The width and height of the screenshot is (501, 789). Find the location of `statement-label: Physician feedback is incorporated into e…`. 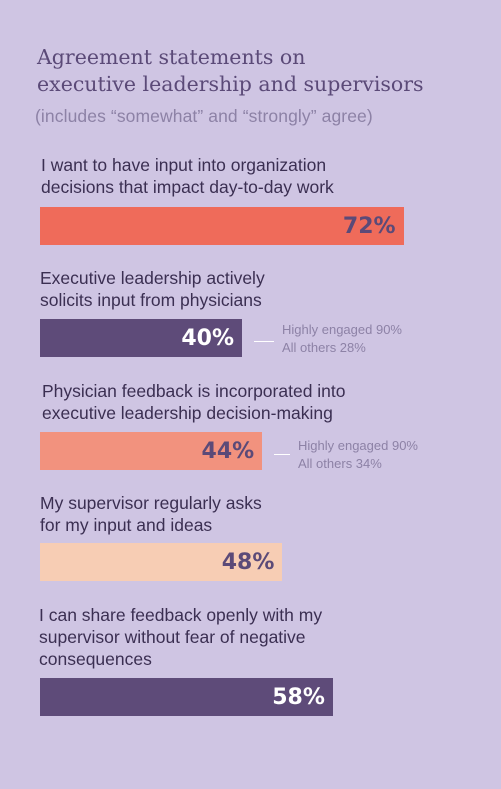

statement-label: Physician feedback is incorporated into e… is located at coordinates (242, 402).